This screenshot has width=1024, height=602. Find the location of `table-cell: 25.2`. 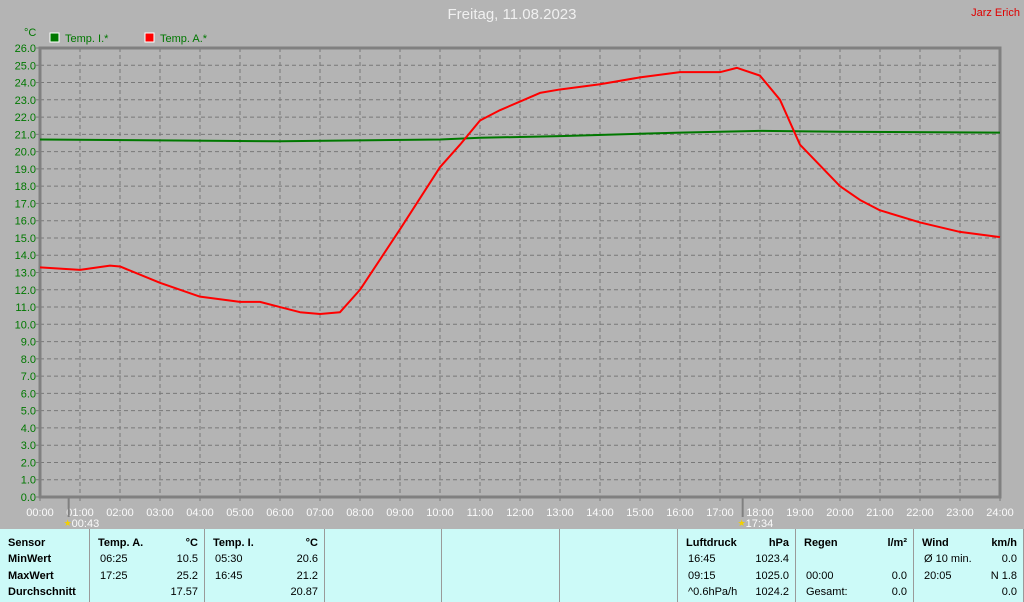

table-cell: 25.2 is located at coordinates (187, 575).